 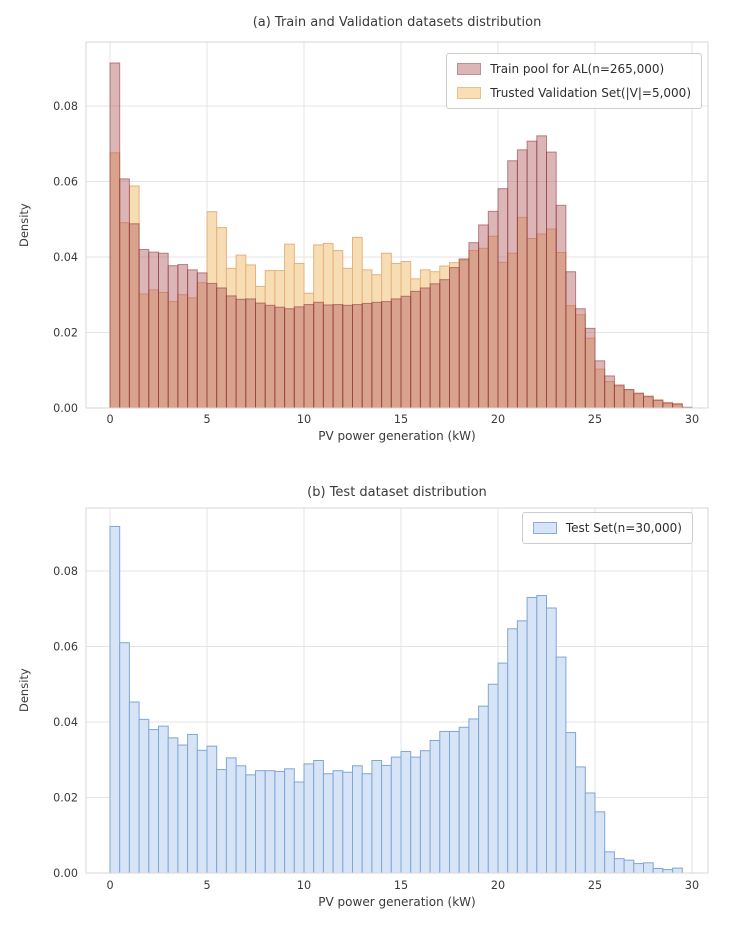 What do you see at coordinates (590, 93) in the screenshot?
I see `legend-label-trusted-validation: Trusted Validation Set(|V|=5,000)` at bounding box center [590, 93].